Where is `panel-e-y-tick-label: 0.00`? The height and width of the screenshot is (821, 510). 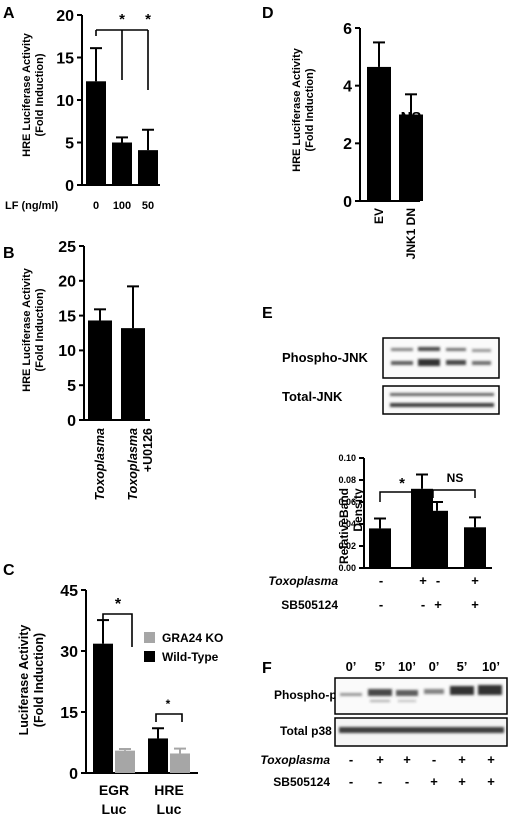
panel-e-y-tick-label: 0.00 is located at coordinates (347, 568).